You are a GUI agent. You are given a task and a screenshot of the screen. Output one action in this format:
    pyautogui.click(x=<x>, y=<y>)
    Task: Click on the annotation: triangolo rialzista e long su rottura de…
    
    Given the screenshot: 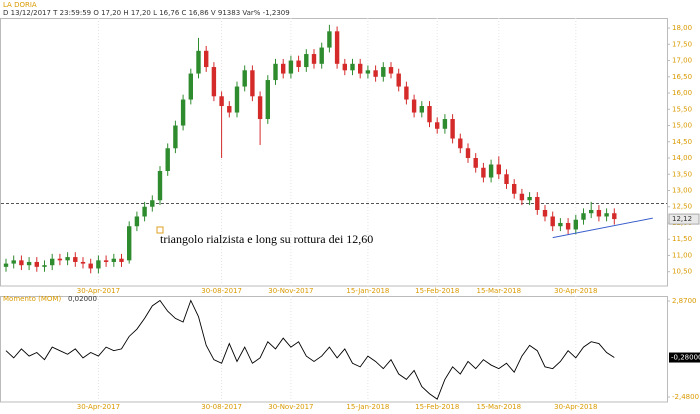 What is the action you would take?
    pyautogui.click(x=266, y=239)
    